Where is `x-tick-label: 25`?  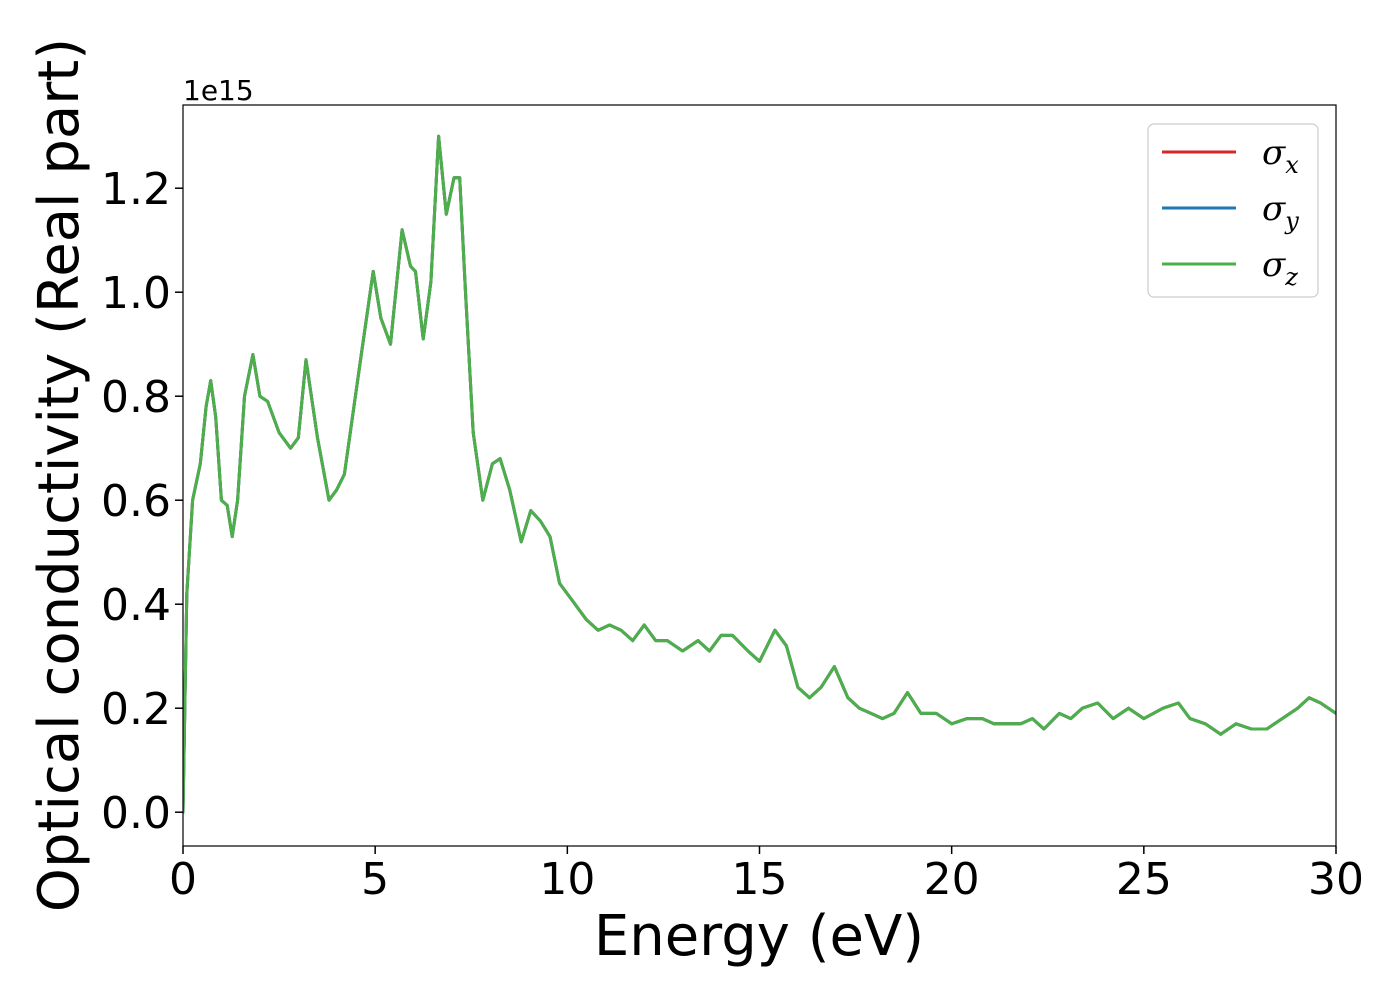
x-tick-label: 25 is located at coordinates (1144, 879).